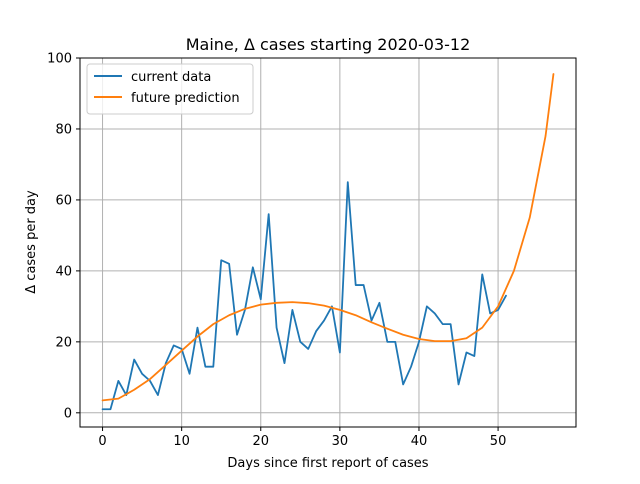 This screenshot has height=484, width=640. Describe the element at coordinates (68, 413) in the screenshot. I see `y-tick-label: 0` at that location.